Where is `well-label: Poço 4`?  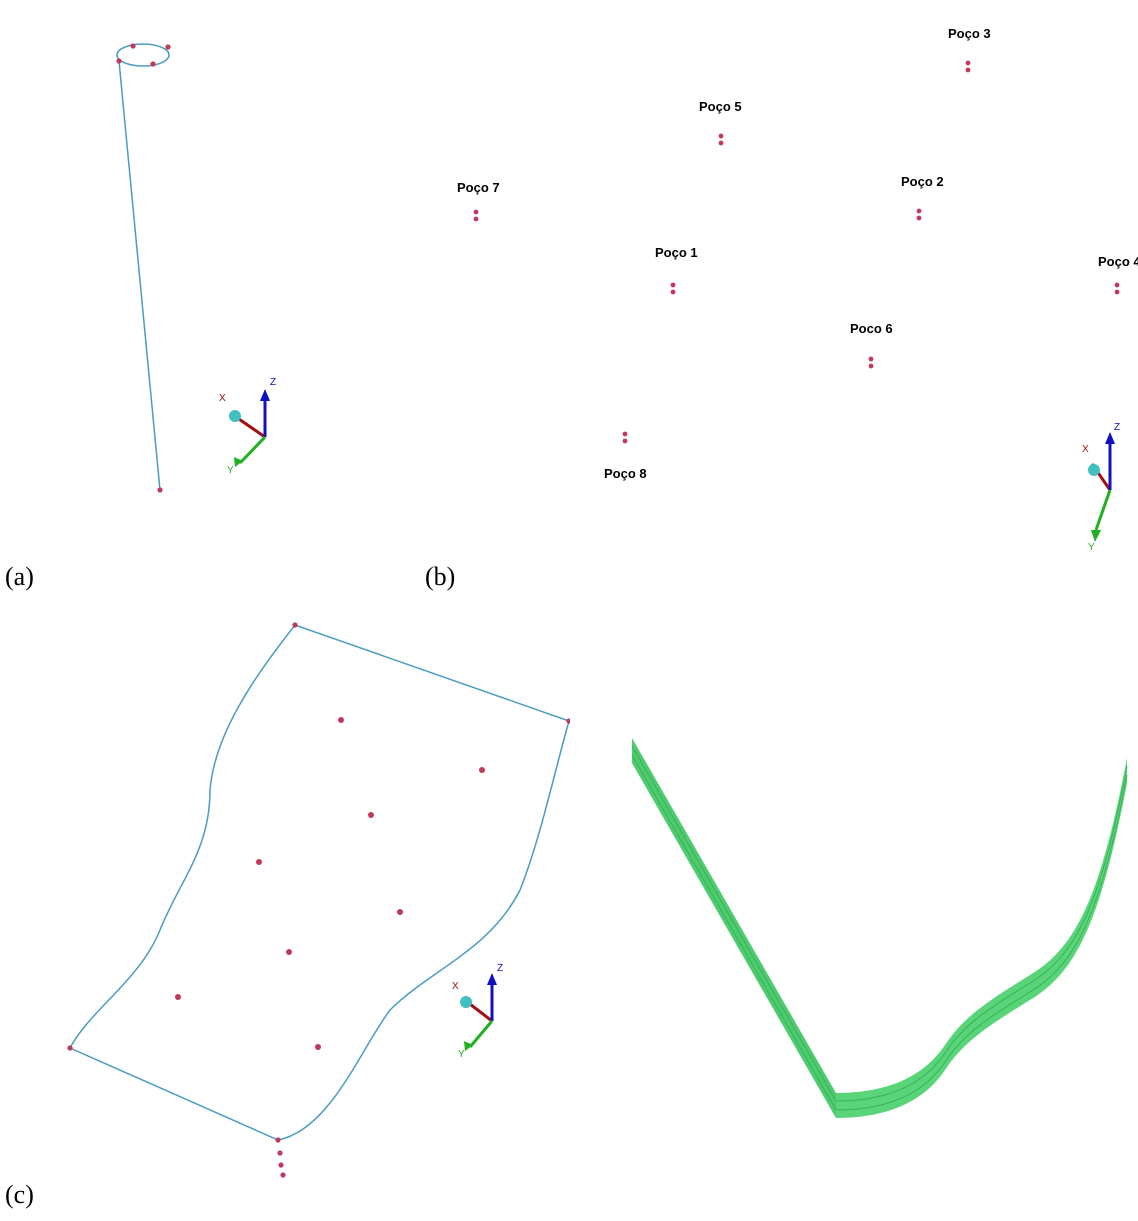
well-label: Poço 4 is located at coordinates (1118, 261).